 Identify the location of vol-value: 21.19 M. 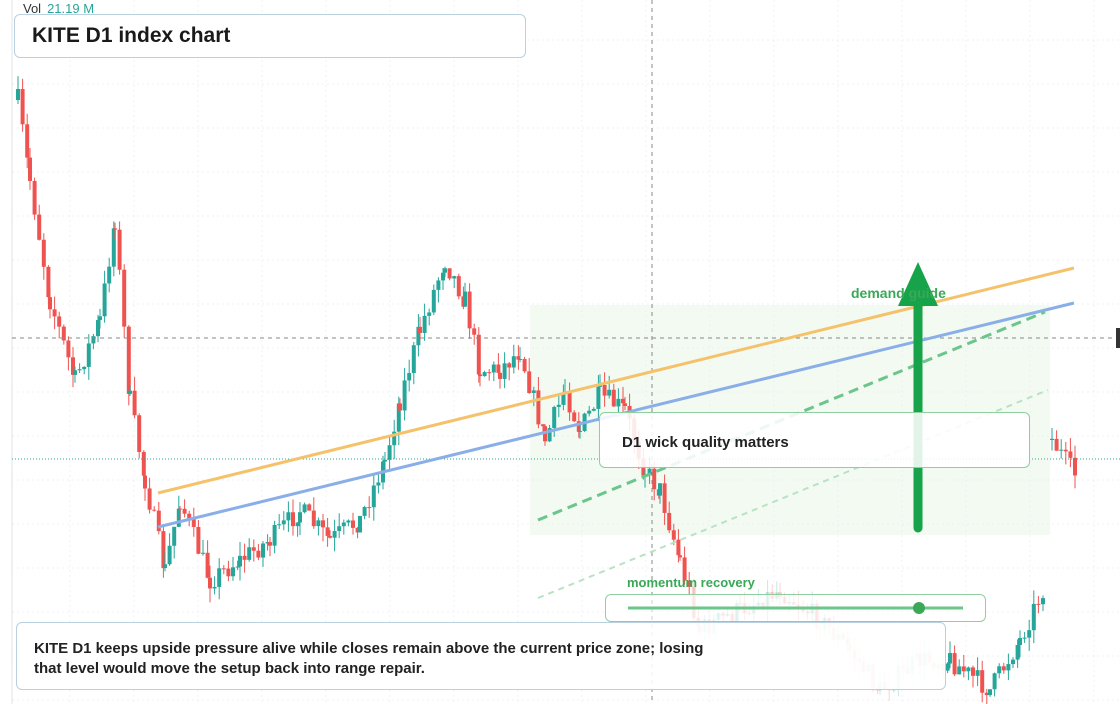
(71, 8).